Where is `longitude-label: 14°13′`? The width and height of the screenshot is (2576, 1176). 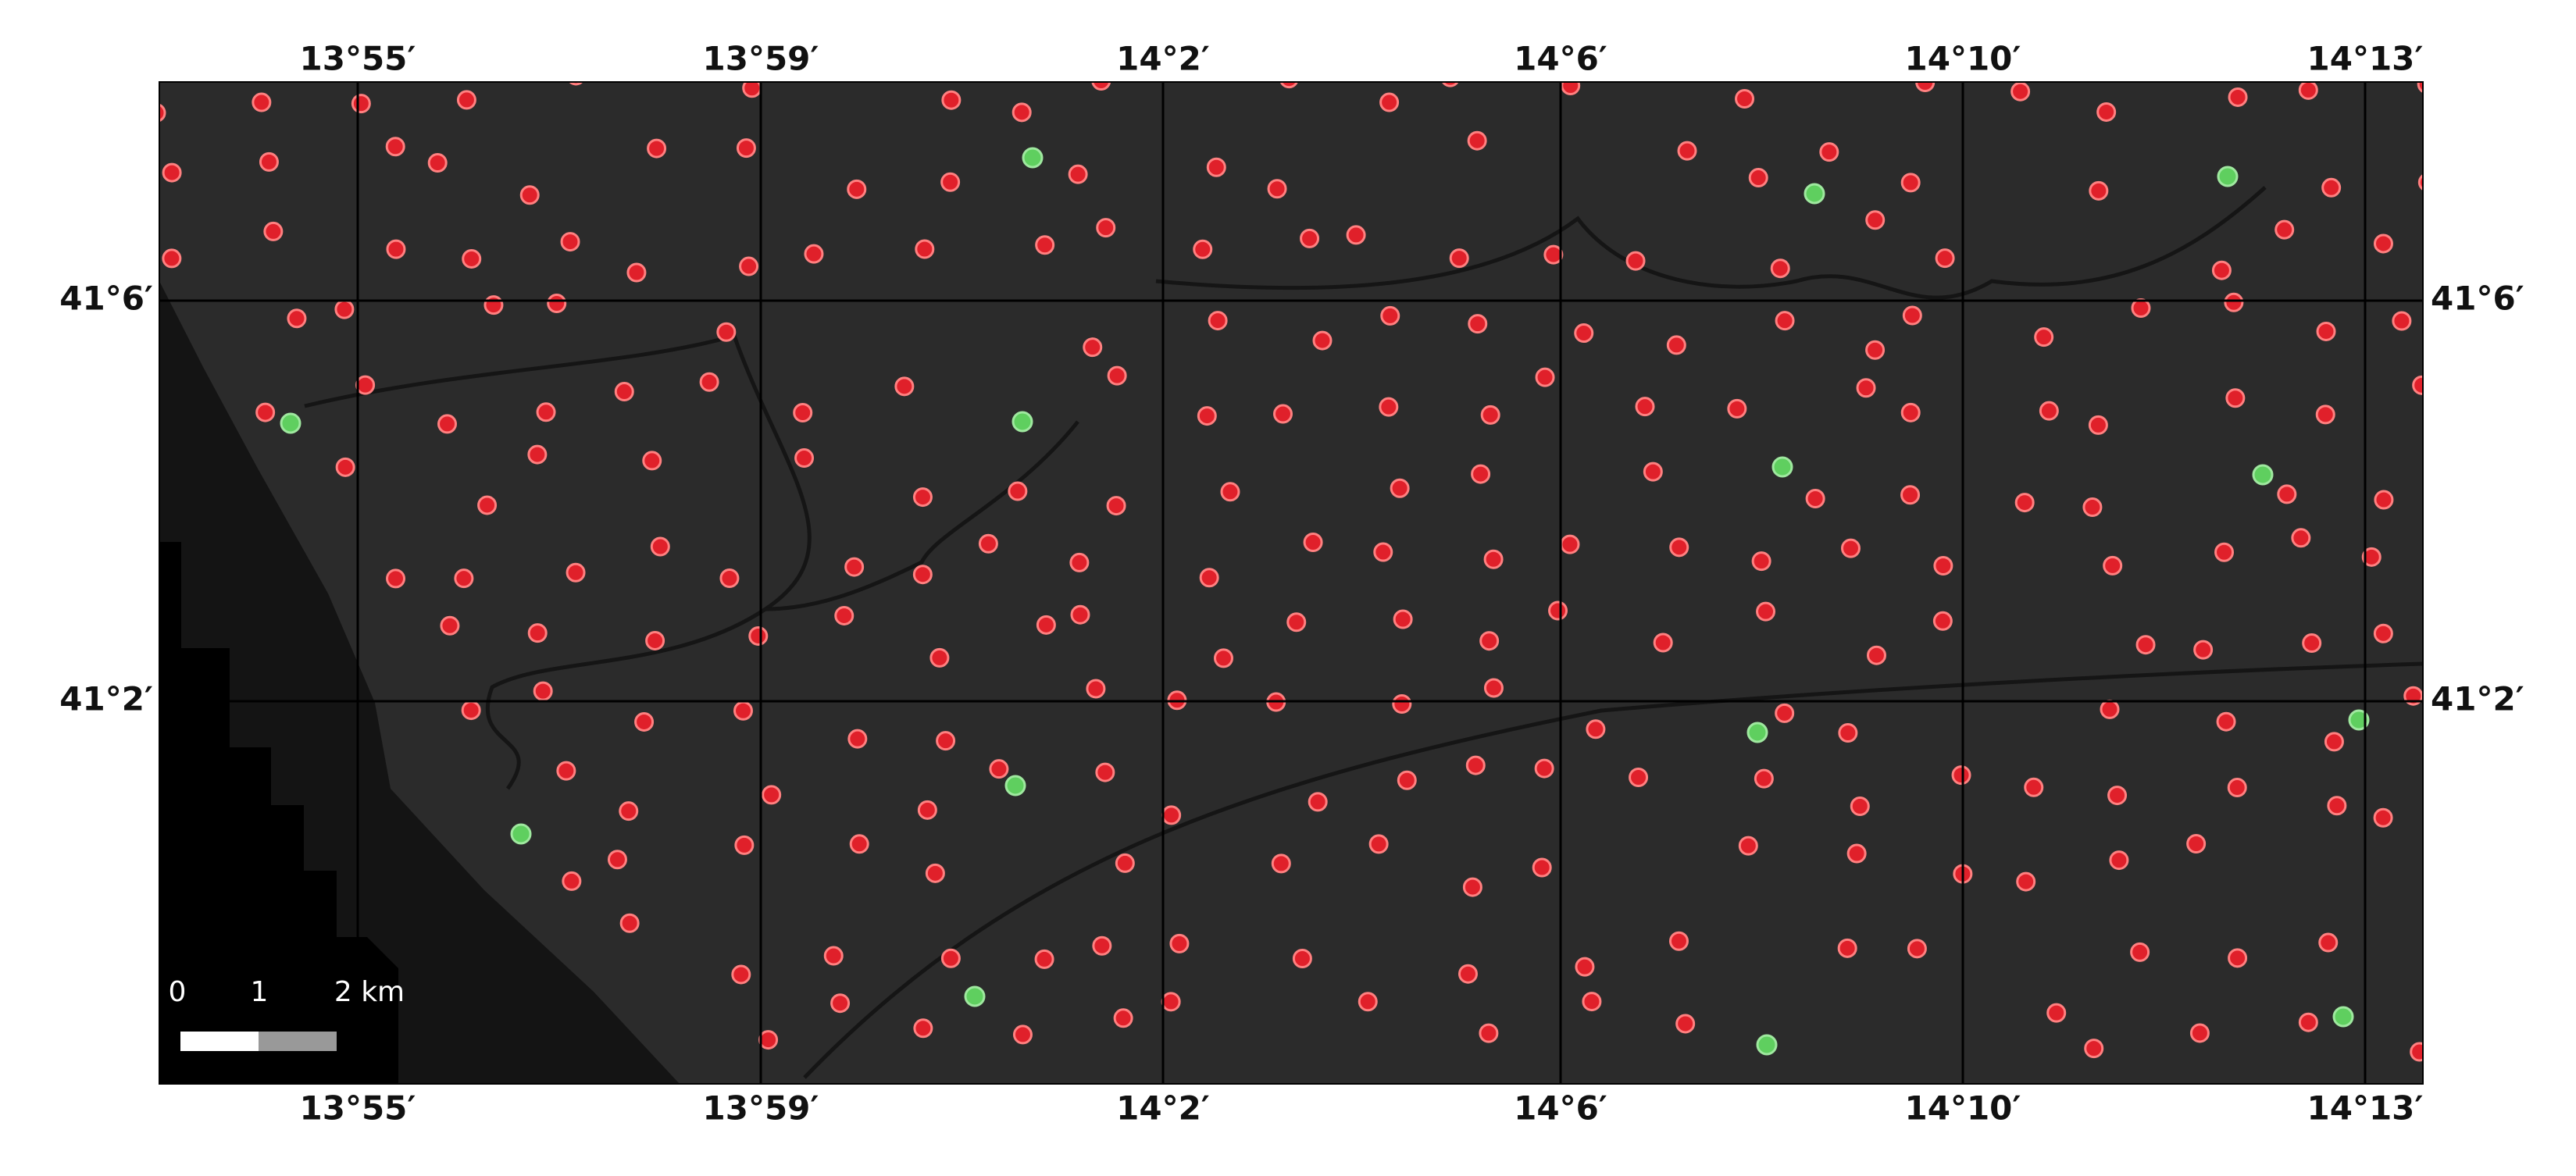 longitude-label: 14°13′ is located at coordinates (2365, 1108).